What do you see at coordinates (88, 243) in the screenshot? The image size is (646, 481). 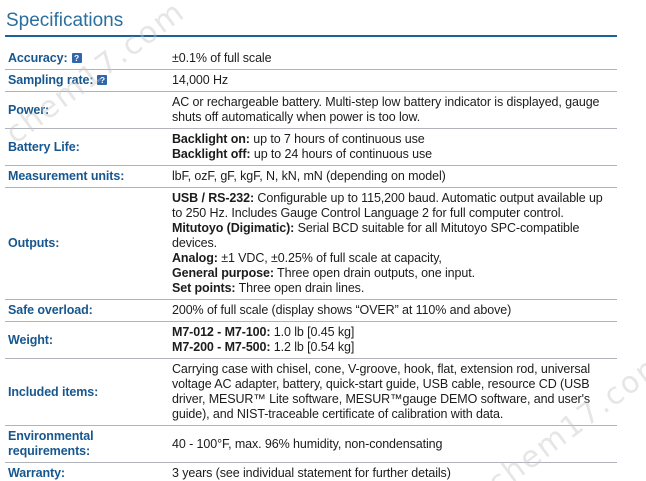 I see `spec-label: Outputs:` at bounding box center [88, 243].